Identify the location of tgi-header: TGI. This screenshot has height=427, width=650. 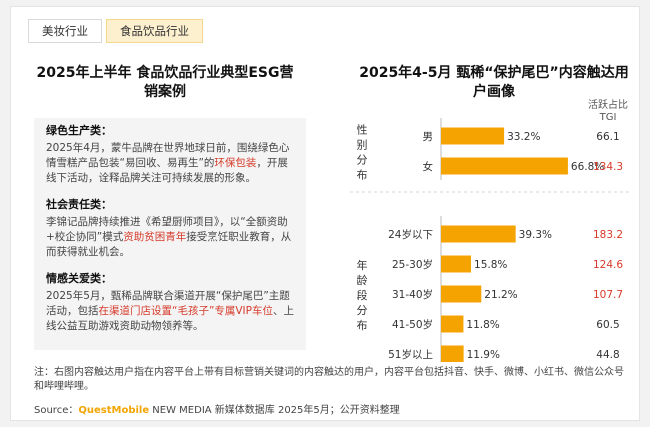
(608, 117).